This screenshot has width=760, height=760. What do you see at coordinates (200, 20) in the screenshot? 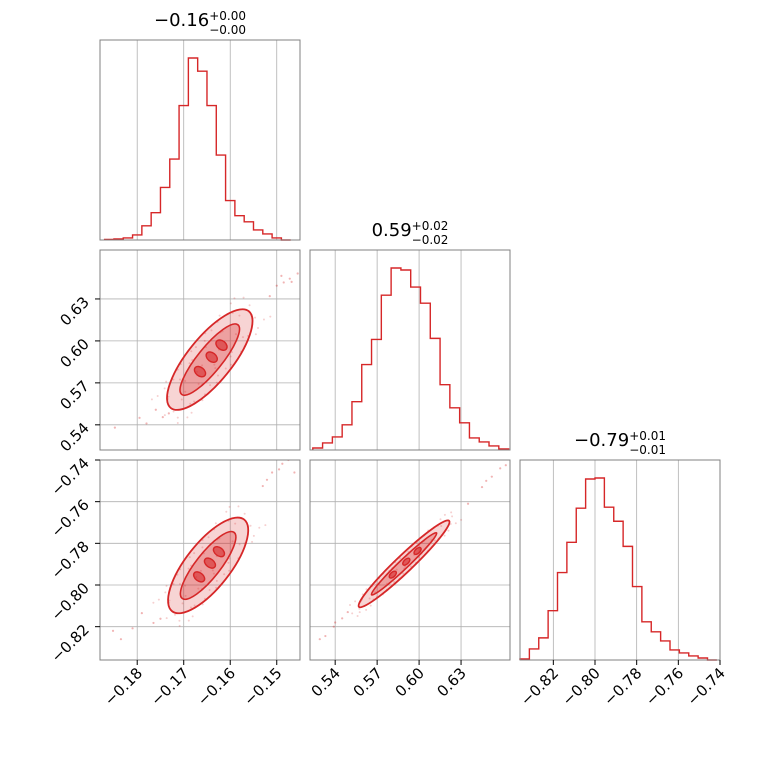
I see `panel-title-0: −0.16+0.00` at bounding box center [200, 20].